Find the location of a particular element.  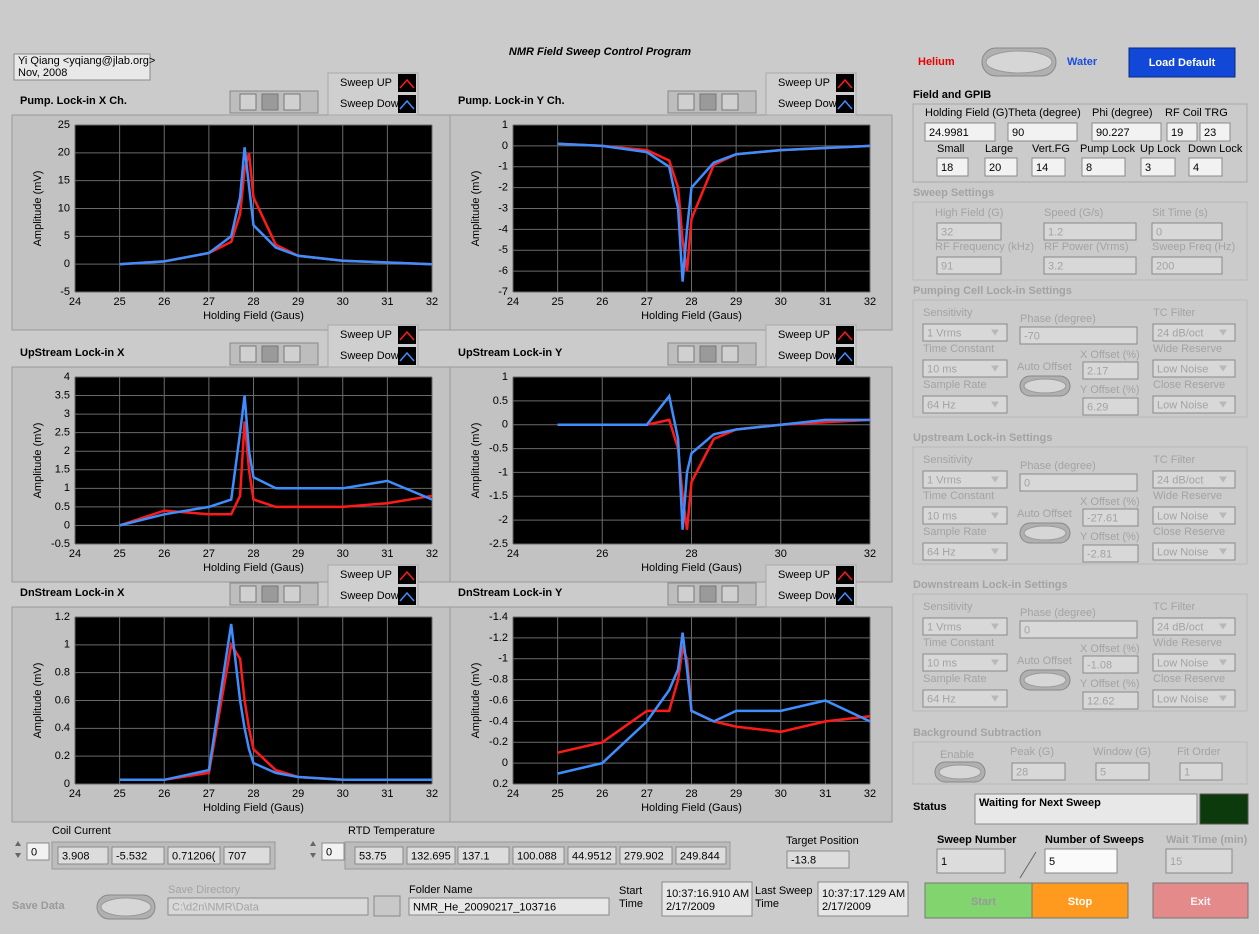

time-value: 10:37:17.129 AM is located at coordinates (863, 894).